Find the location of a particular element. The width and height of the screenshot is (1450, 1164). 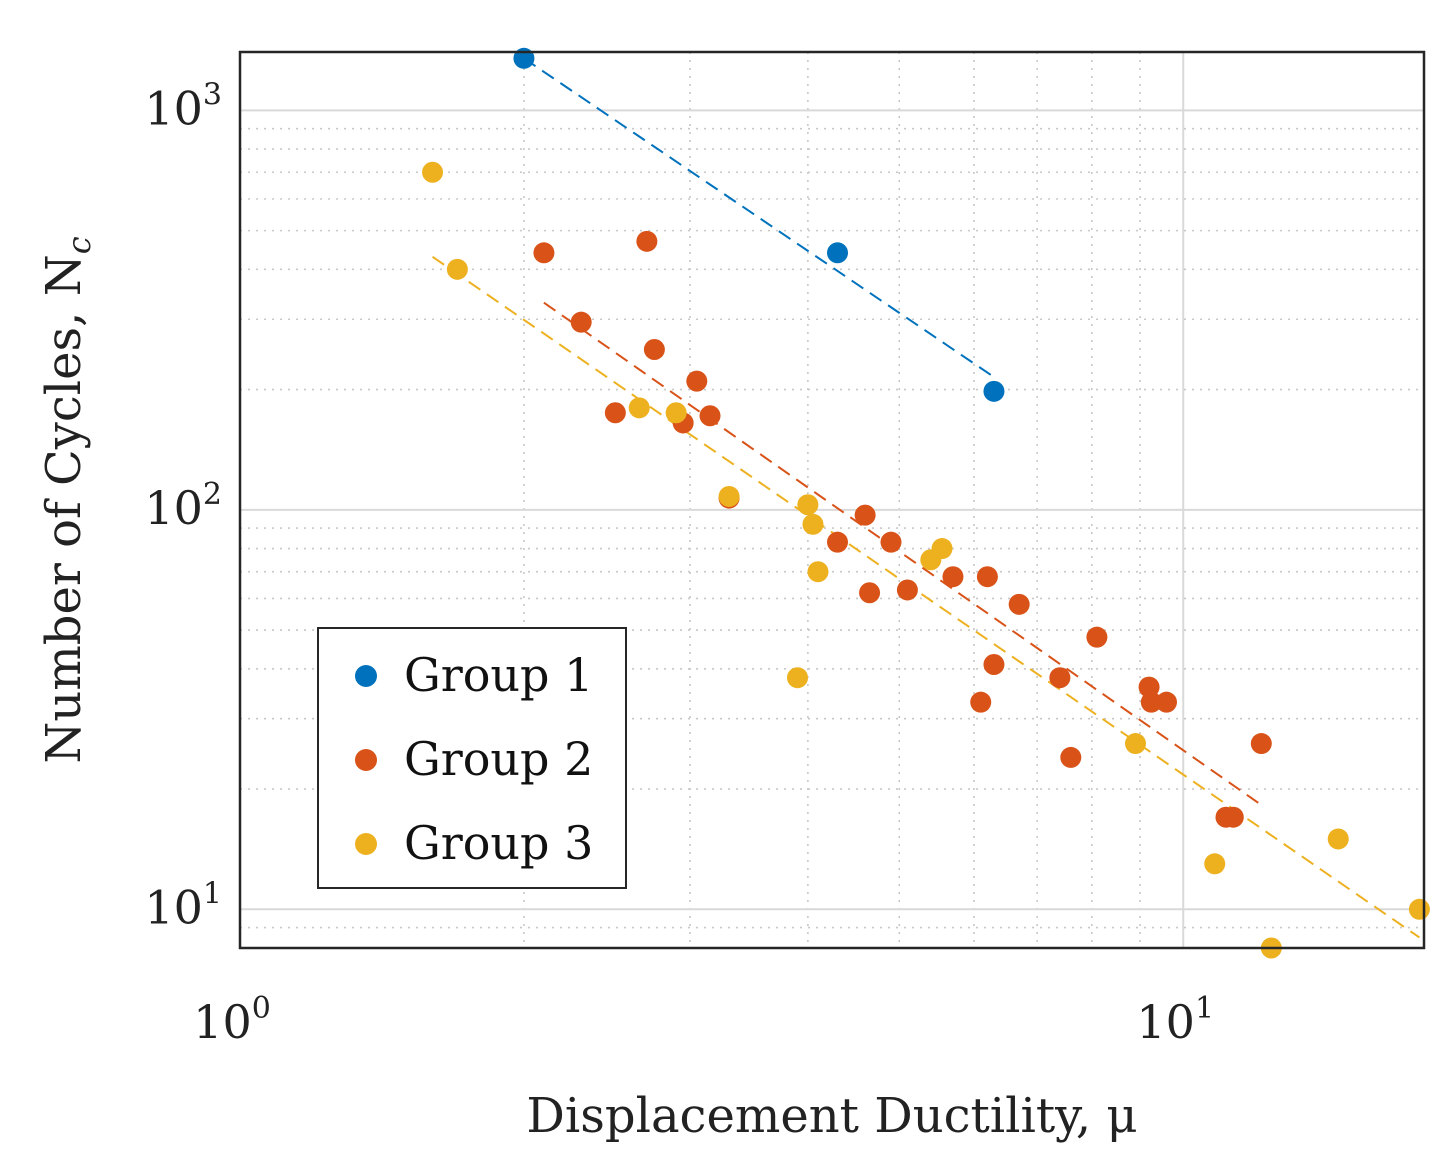

y-axis-title: Number of Cycles, Nc is located at coordinates (67, 499).